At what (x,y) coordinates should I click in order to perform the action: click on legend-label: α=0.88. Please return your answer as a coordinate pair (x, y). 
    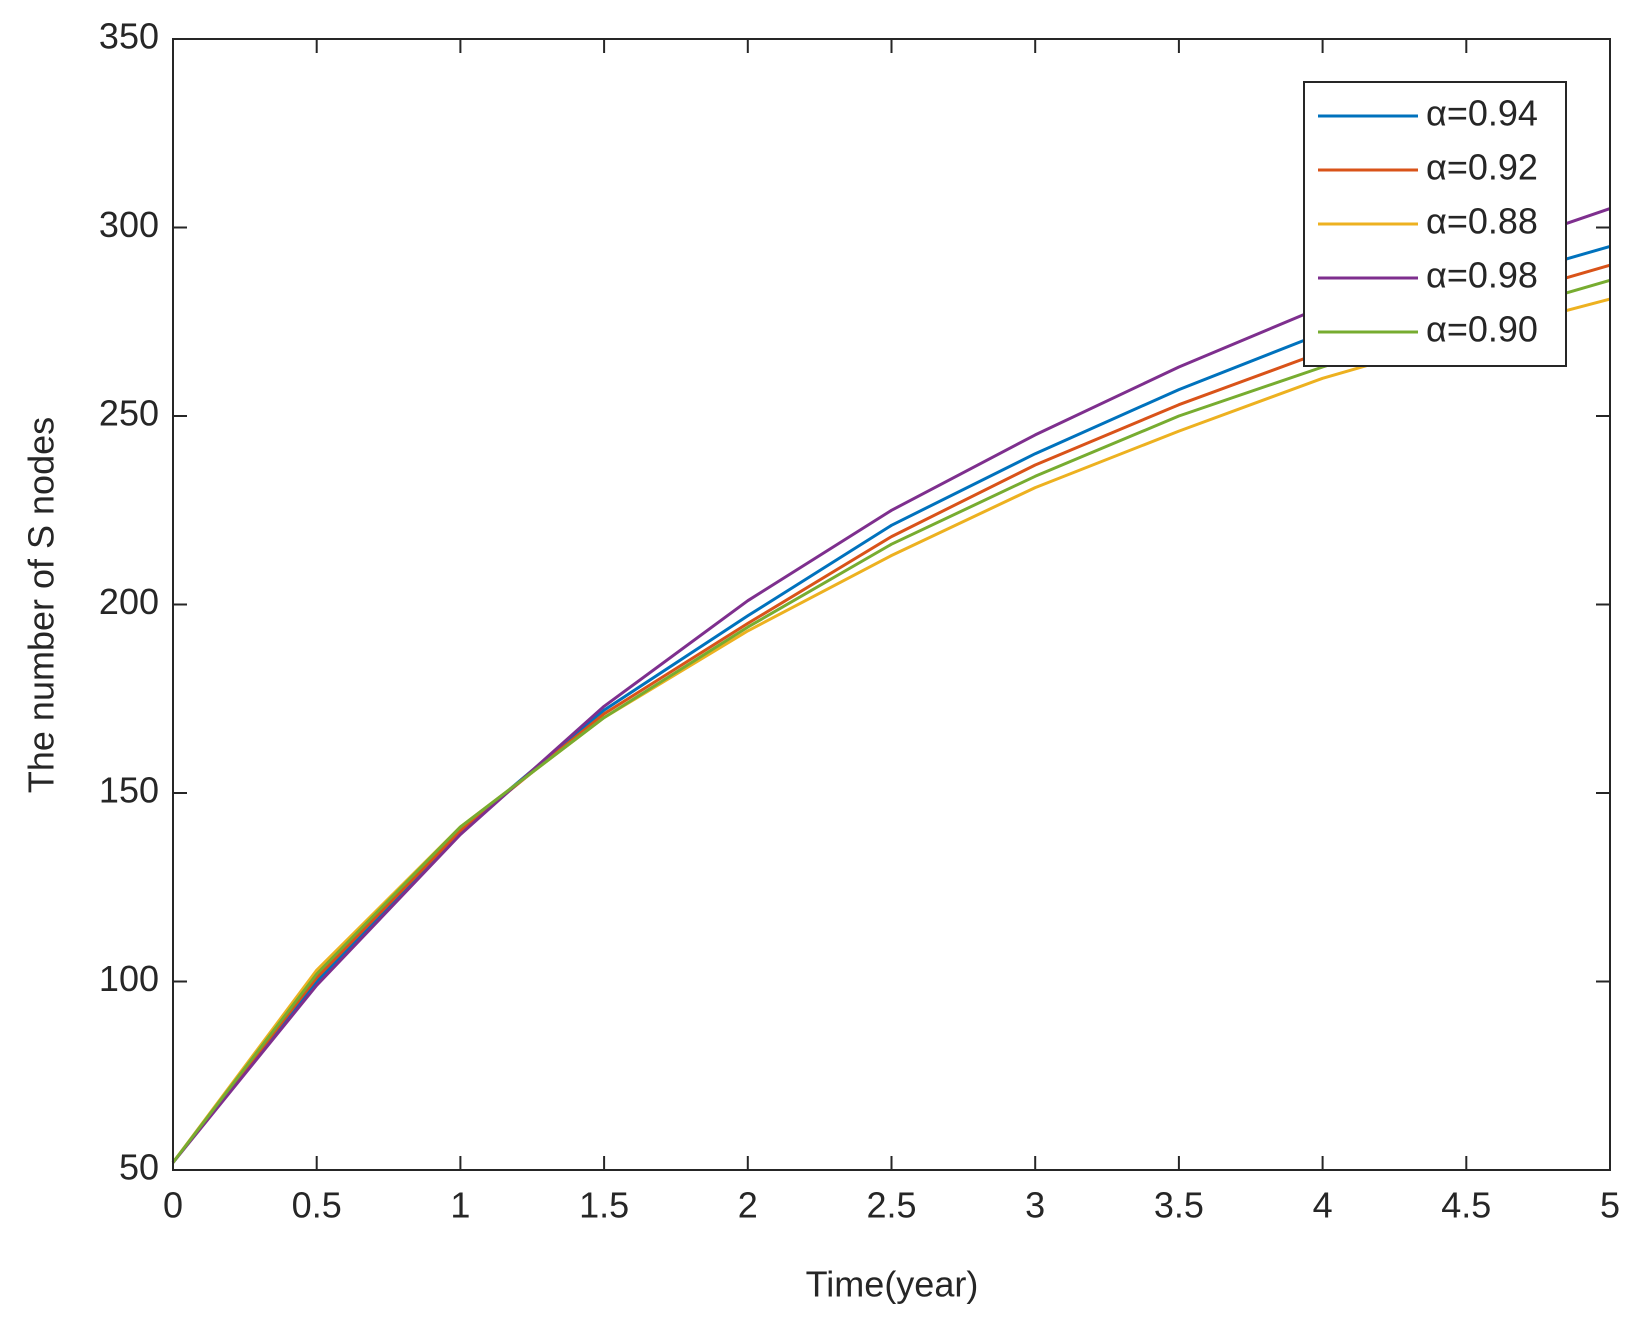
    Looking at the image, I should click on (1482, 221).